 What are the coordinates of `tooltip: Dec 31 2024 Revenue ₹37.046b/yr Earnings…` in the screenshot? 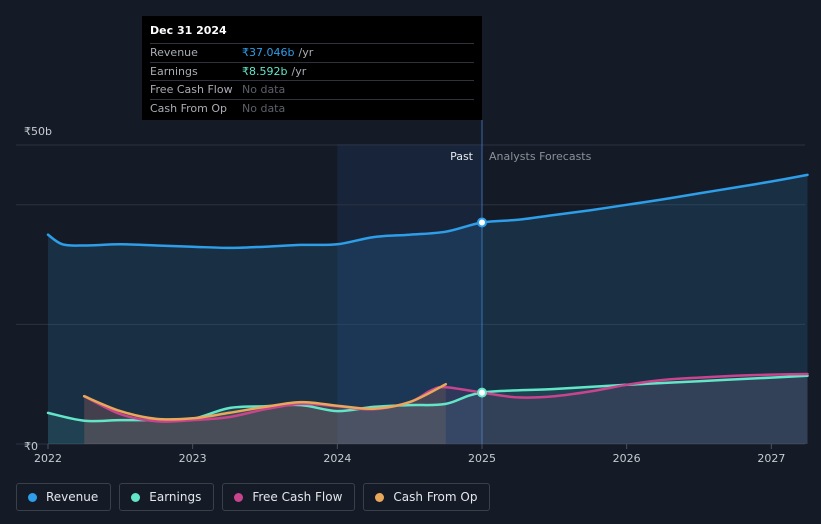 It's located at (312, 68).